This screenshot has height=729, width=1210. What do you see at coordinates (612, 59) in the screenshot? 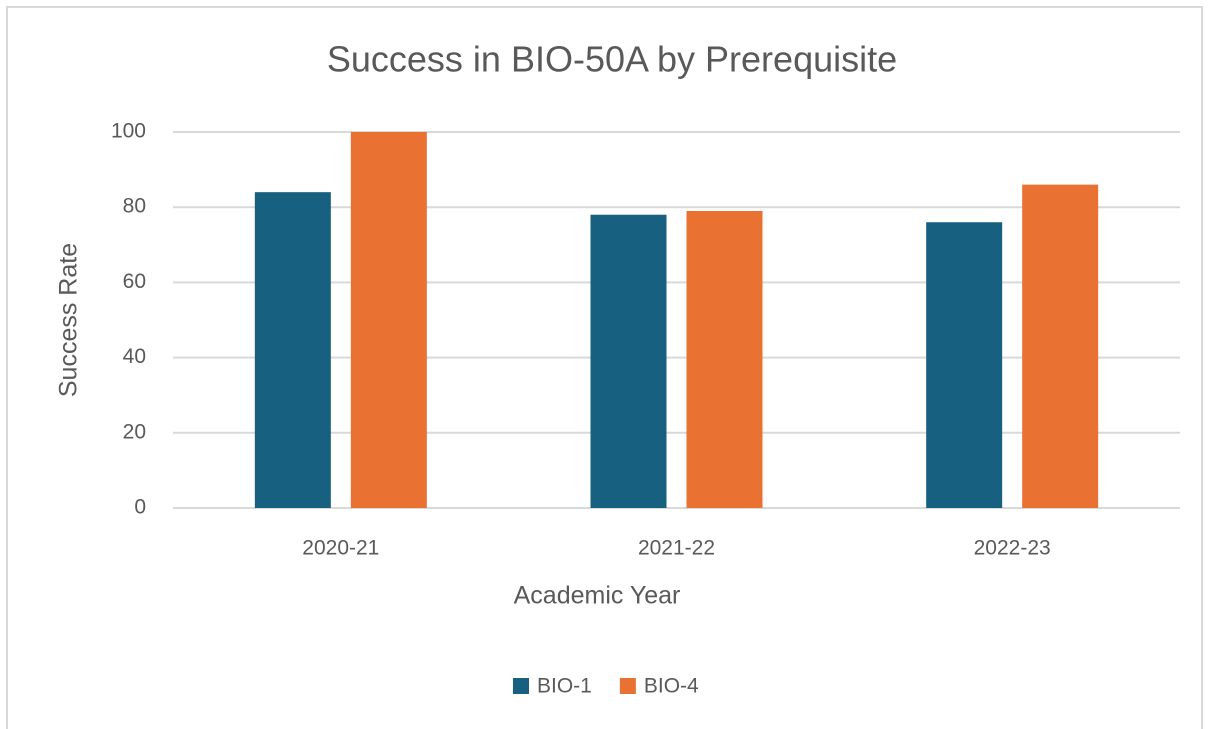
I see `chart-title: Success in BIO-50A by Prerequisite` at bounding box center [612, 59].